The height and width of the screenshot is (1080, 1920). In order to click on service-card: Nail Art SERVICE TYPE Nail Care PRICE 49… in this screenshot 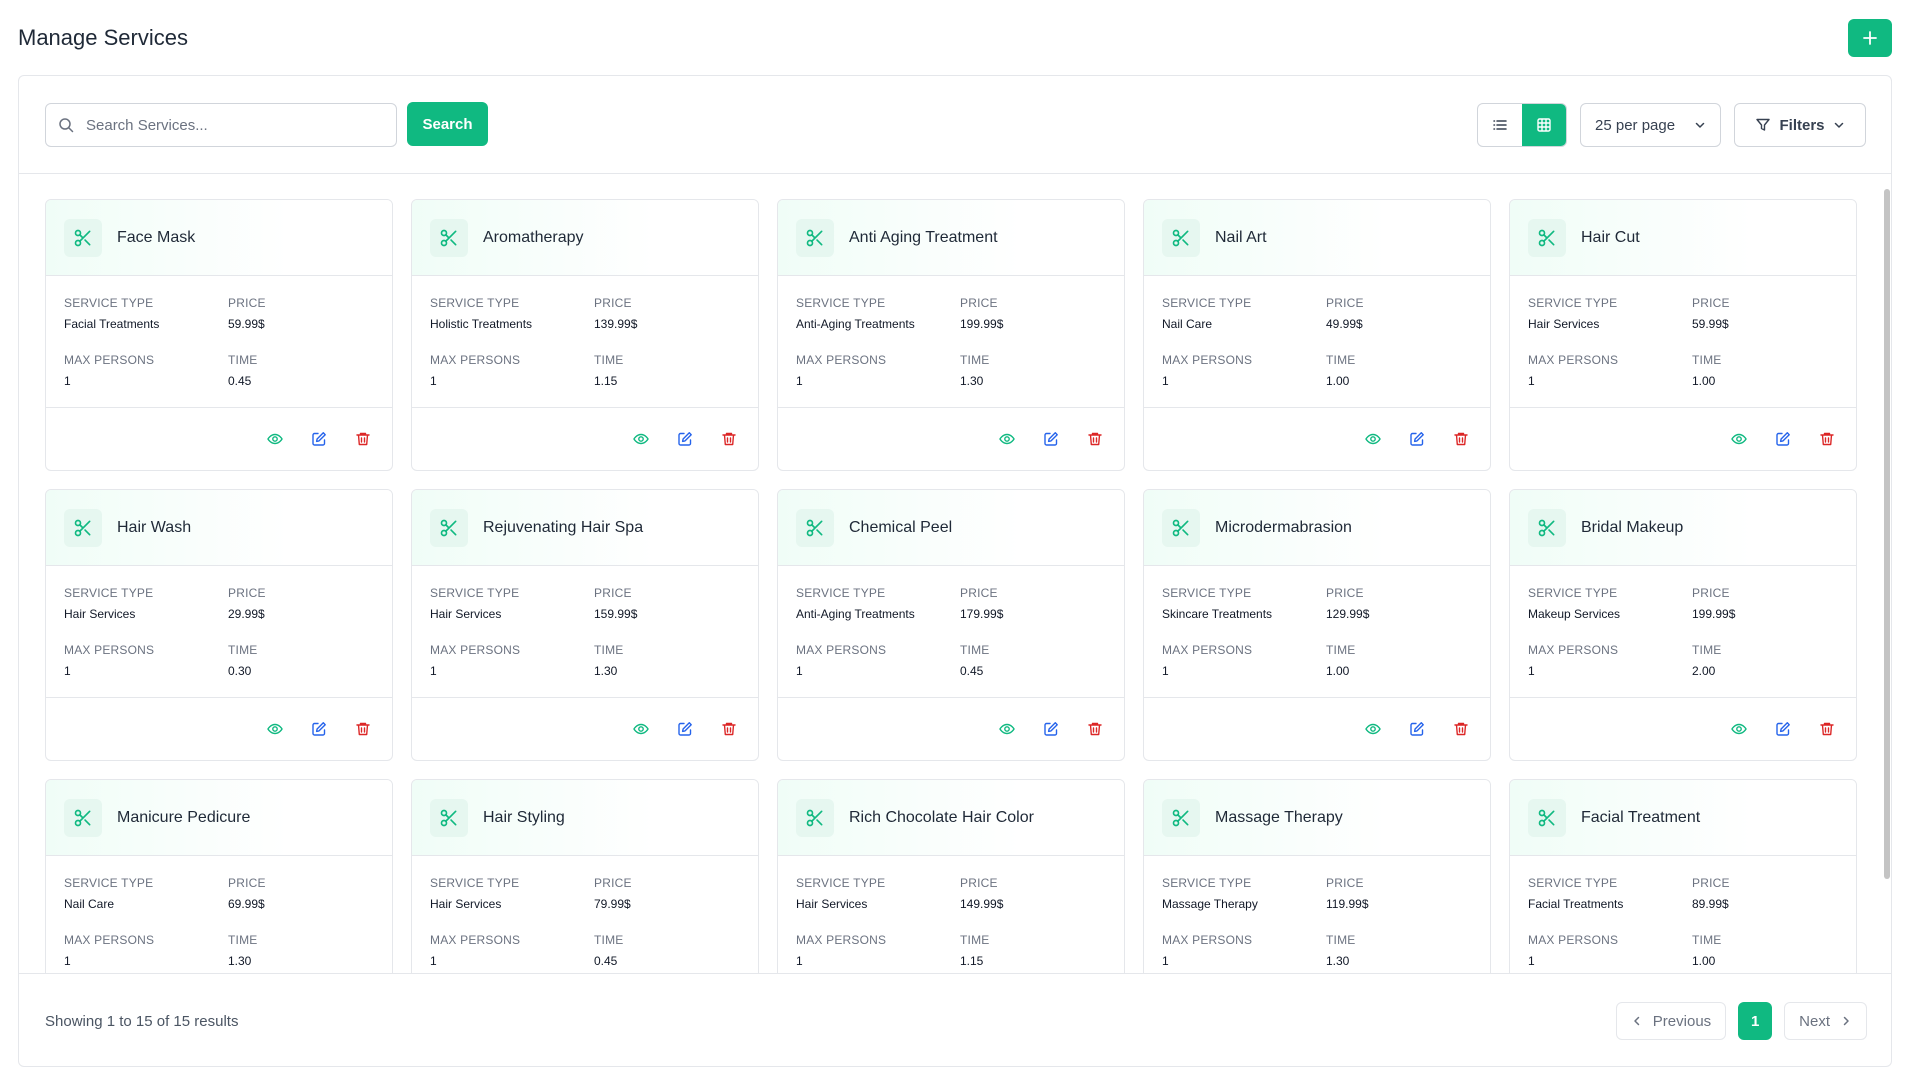, I will do `click(1317, 335)`.